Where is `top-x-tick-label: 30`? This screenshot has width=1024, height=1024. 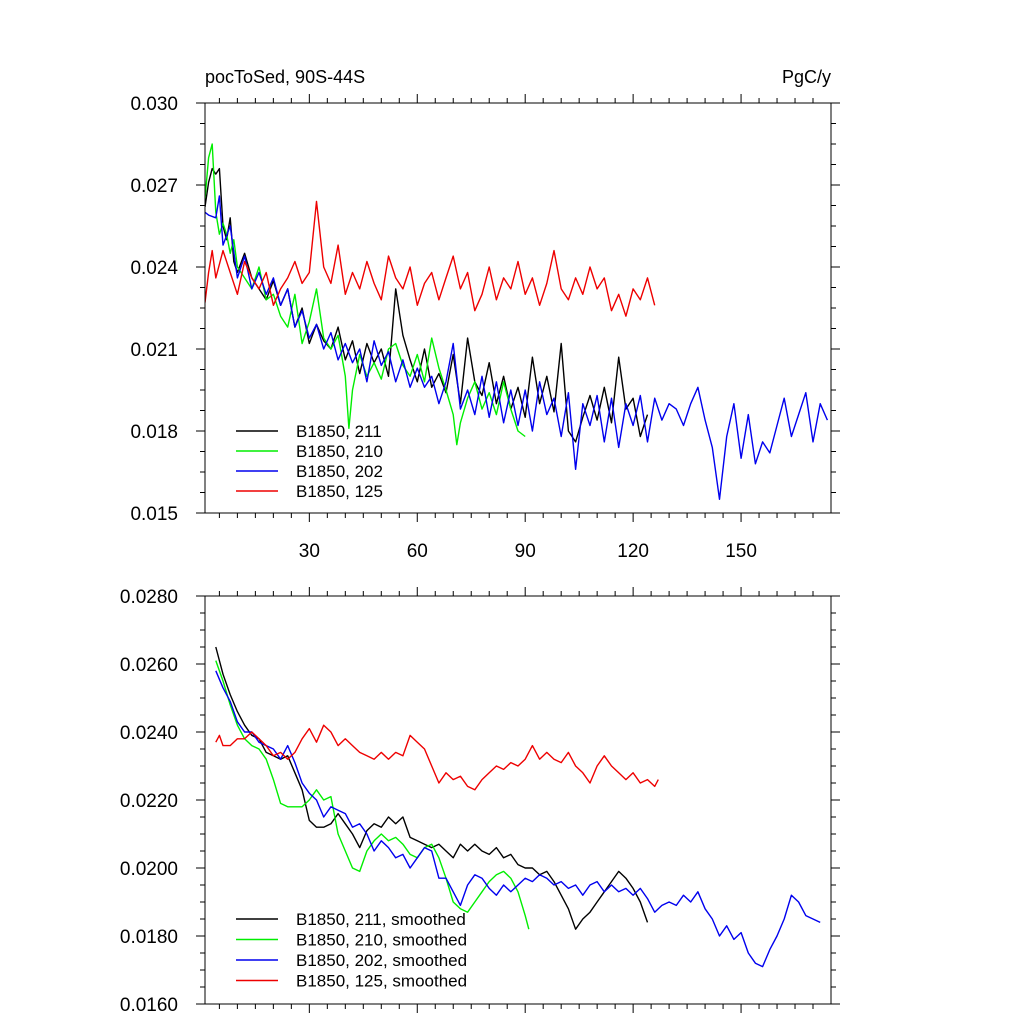
top-x-tick-label: 30 is located at coordinates (309, 551).